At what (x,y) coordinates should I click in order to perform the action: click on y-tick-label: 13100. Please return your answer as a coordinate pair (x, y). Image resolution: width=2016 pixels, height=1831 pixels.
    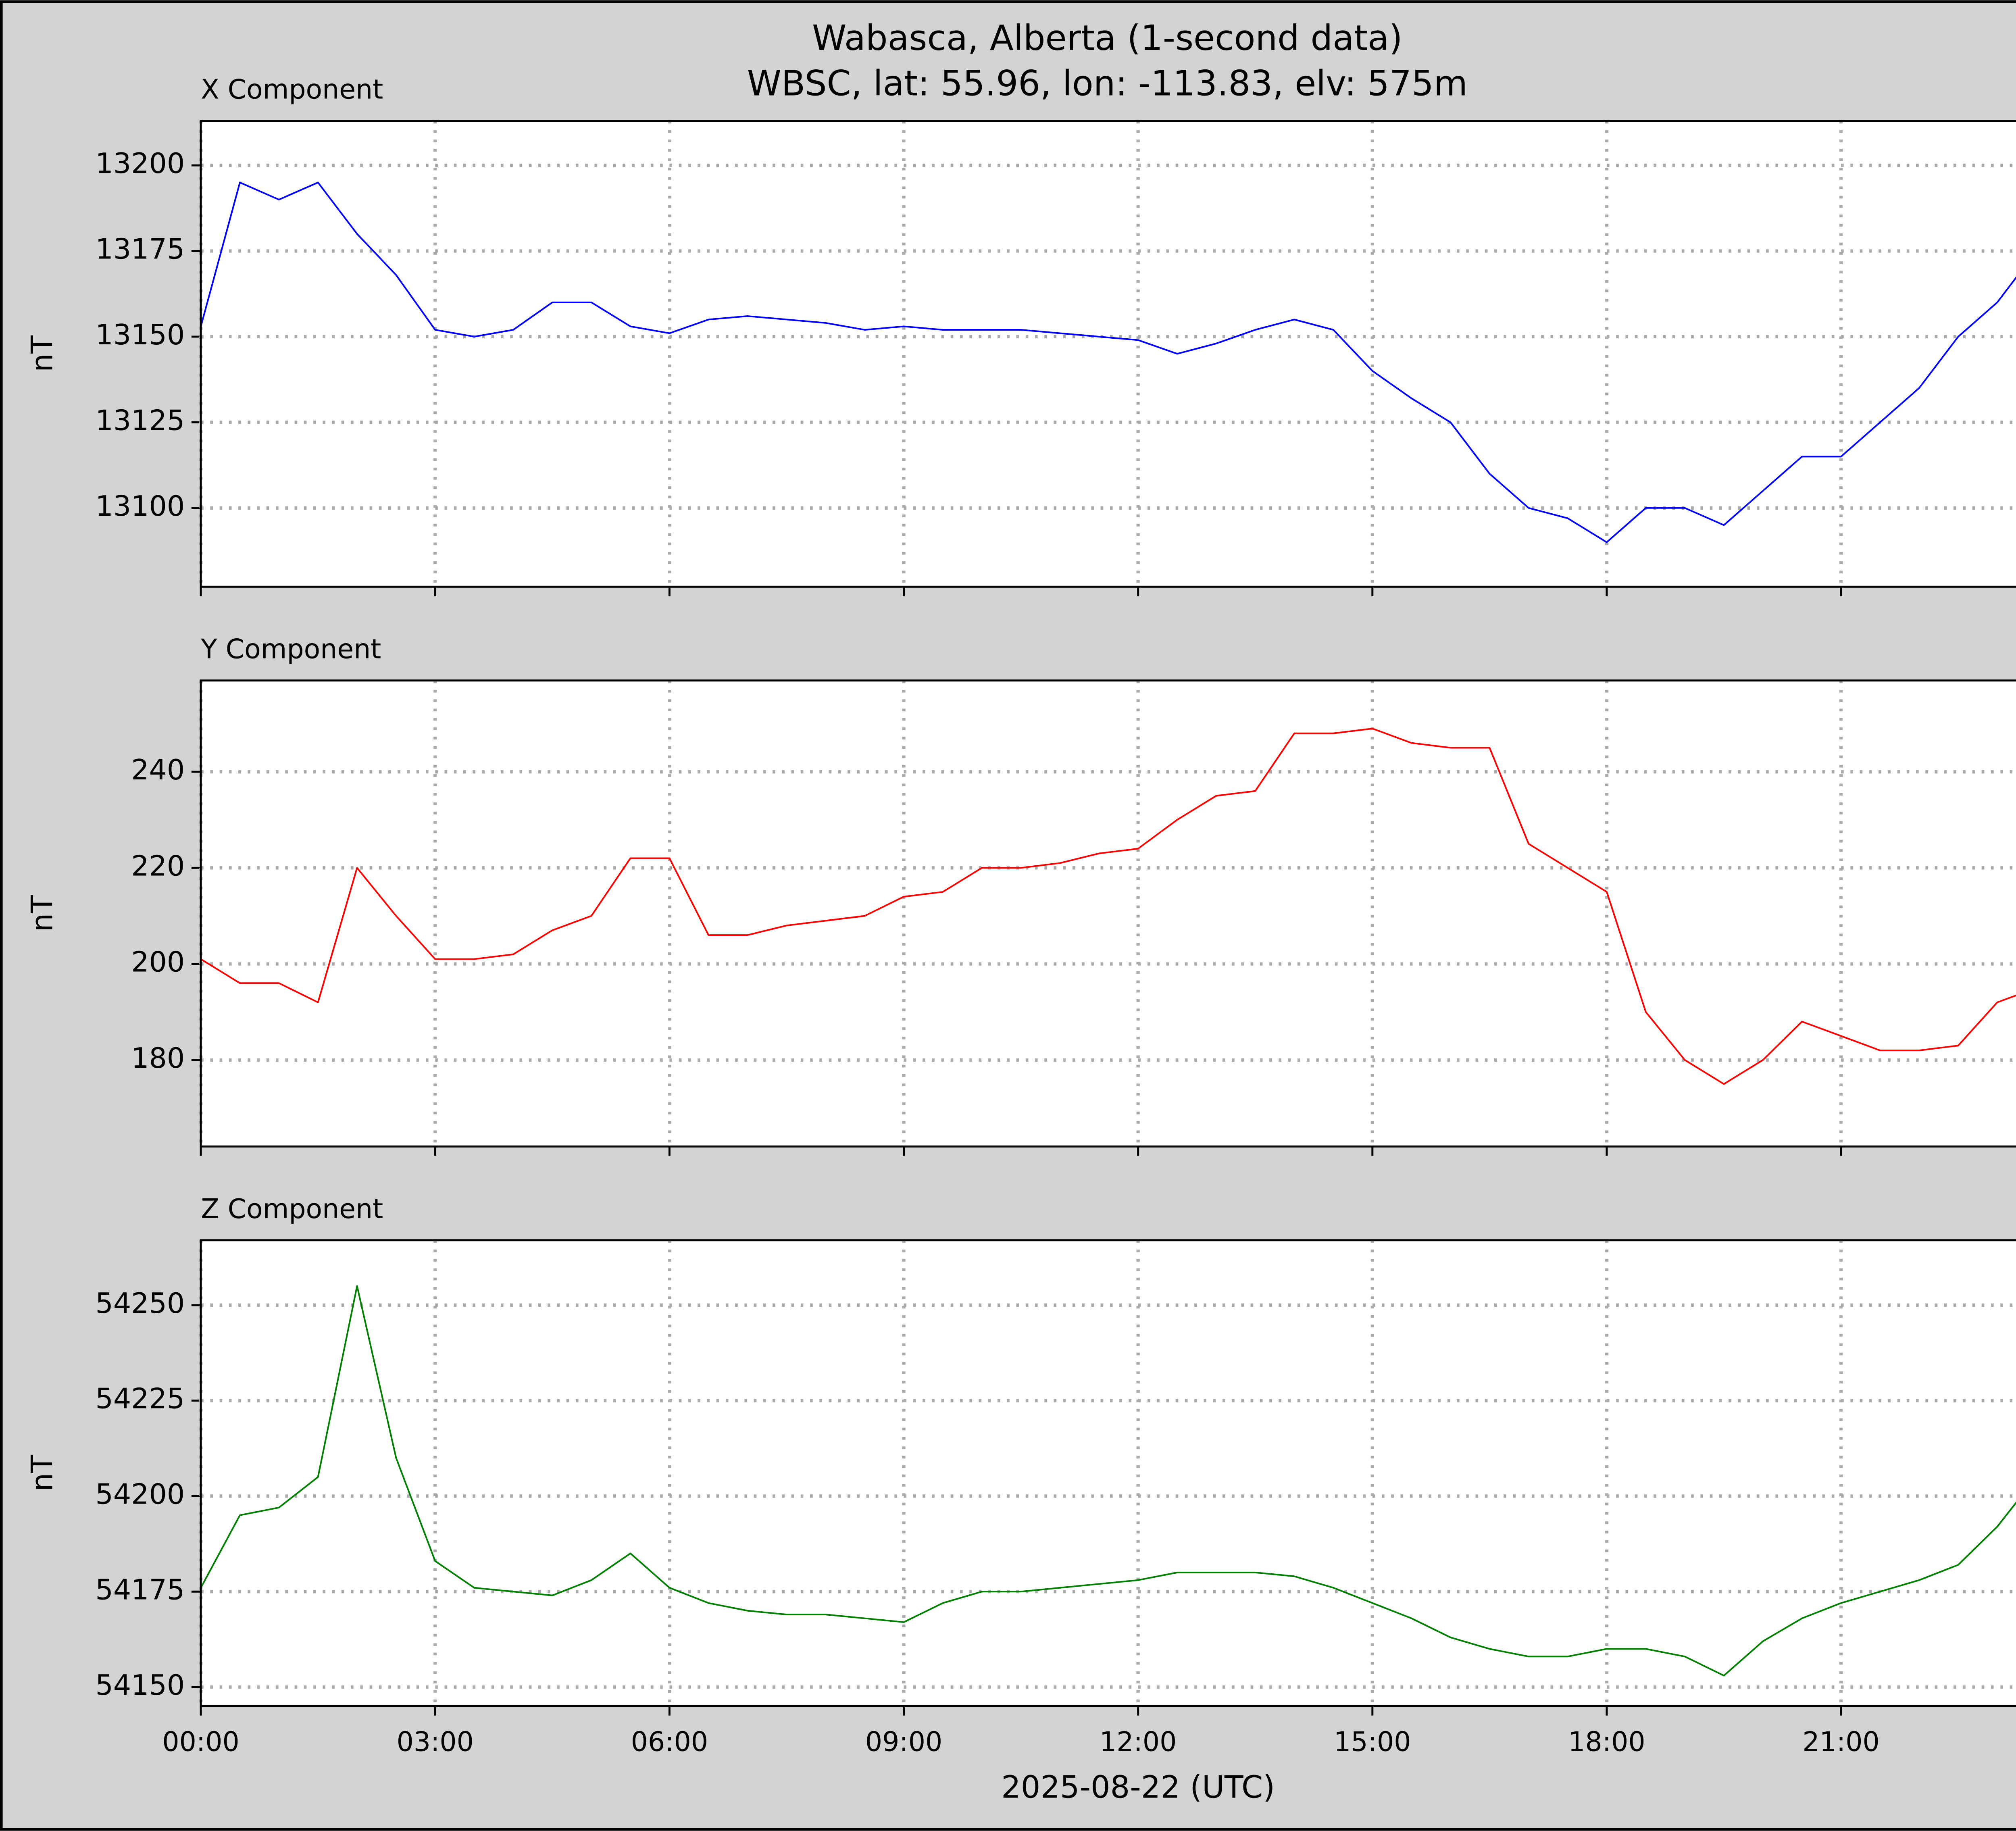
    Looking at the image, I should click on (140, 506).